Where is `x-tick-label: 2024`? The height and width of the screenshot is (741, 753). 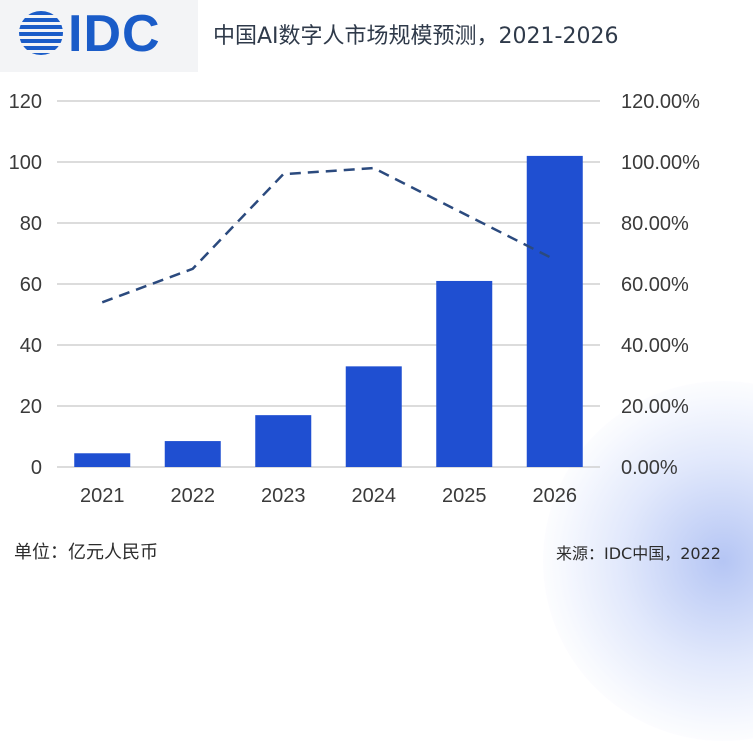 x-tick-label: 2024 is located at coordinates (374, 496).